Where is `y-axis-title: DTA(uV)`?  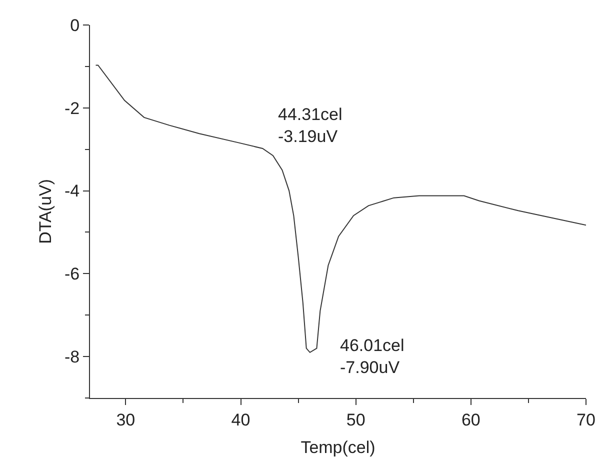 y-axis-title: DTA(uV) is located at coordinates (46, 211).